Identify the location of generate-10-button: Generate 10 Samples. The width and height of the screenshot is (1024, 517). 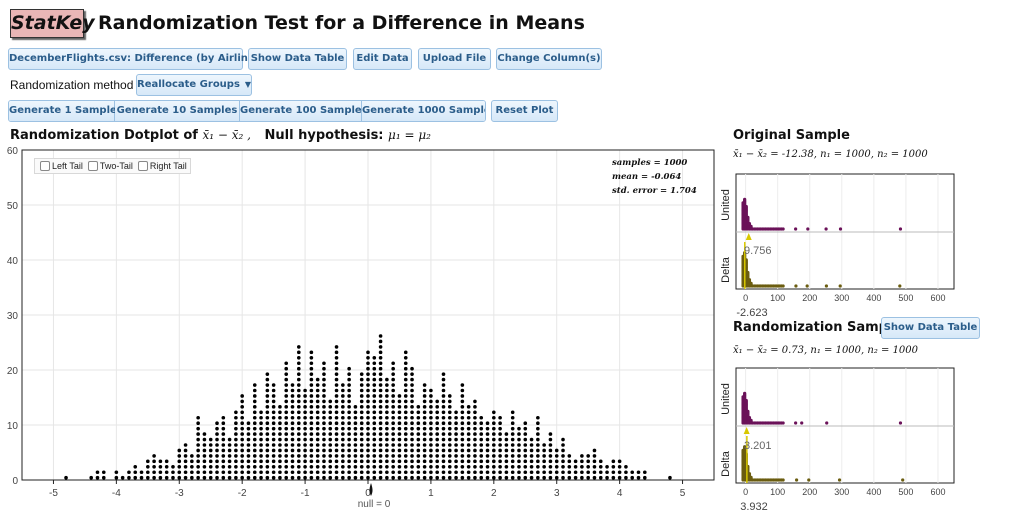
(177, 111).